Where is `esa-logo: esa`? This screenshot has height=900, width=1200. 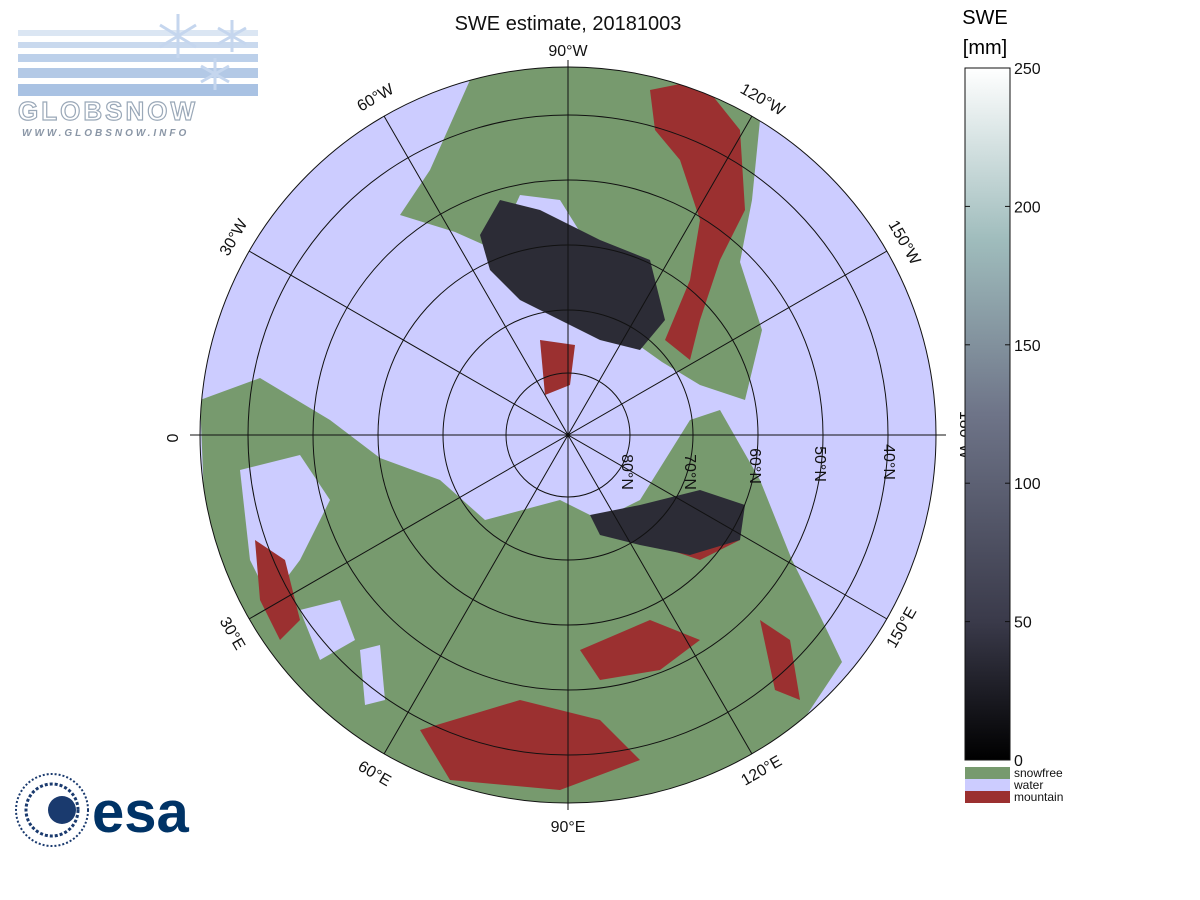
esa-logo: esa is located at coordinates (102, 810).